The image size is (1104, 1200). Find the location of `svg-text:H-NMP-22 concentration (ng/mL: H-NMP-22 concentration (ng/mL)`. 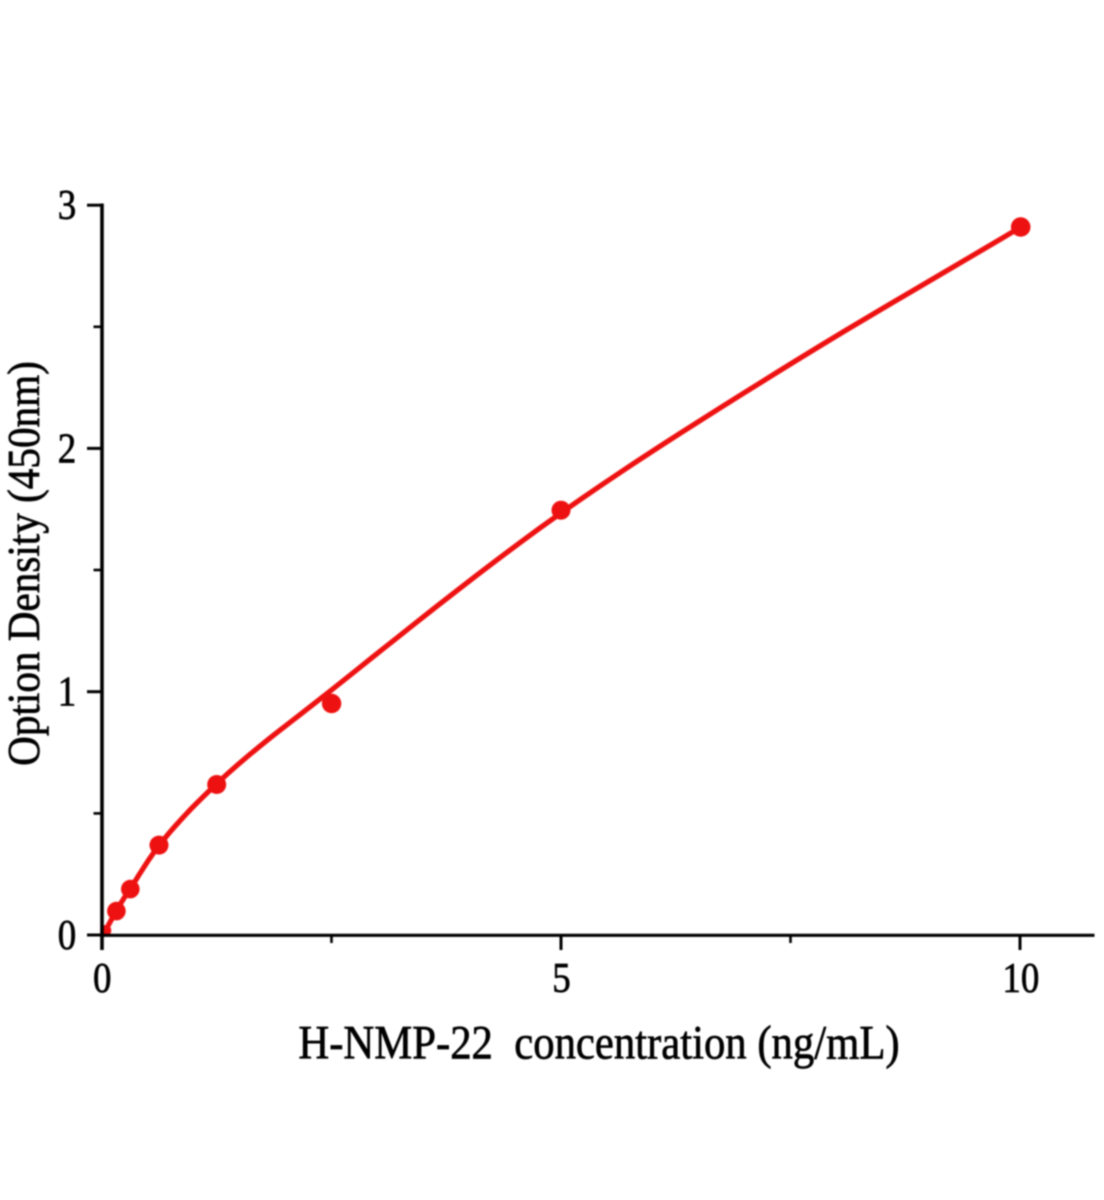

svg-text:H-NMP-22 concentration (ng/mL: H-NMP-22 concentration (ng/mL) is located at coordinates (598, 1042).